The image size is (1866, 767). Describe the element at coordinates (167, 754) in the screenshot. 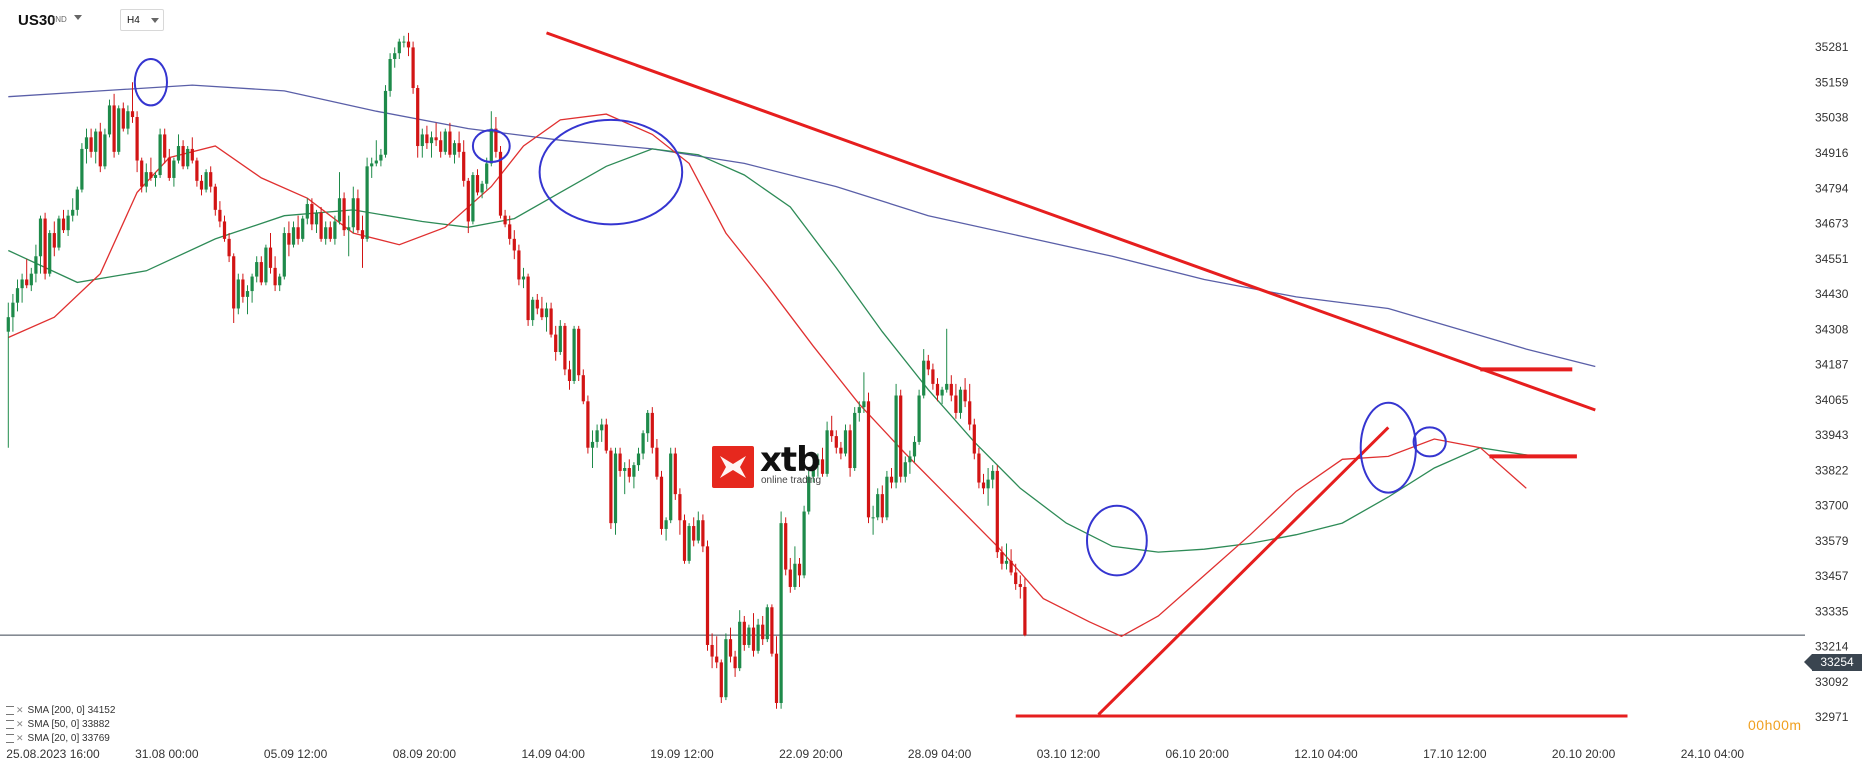

I see `x-tick-label: 31.08 00:00` at that location.